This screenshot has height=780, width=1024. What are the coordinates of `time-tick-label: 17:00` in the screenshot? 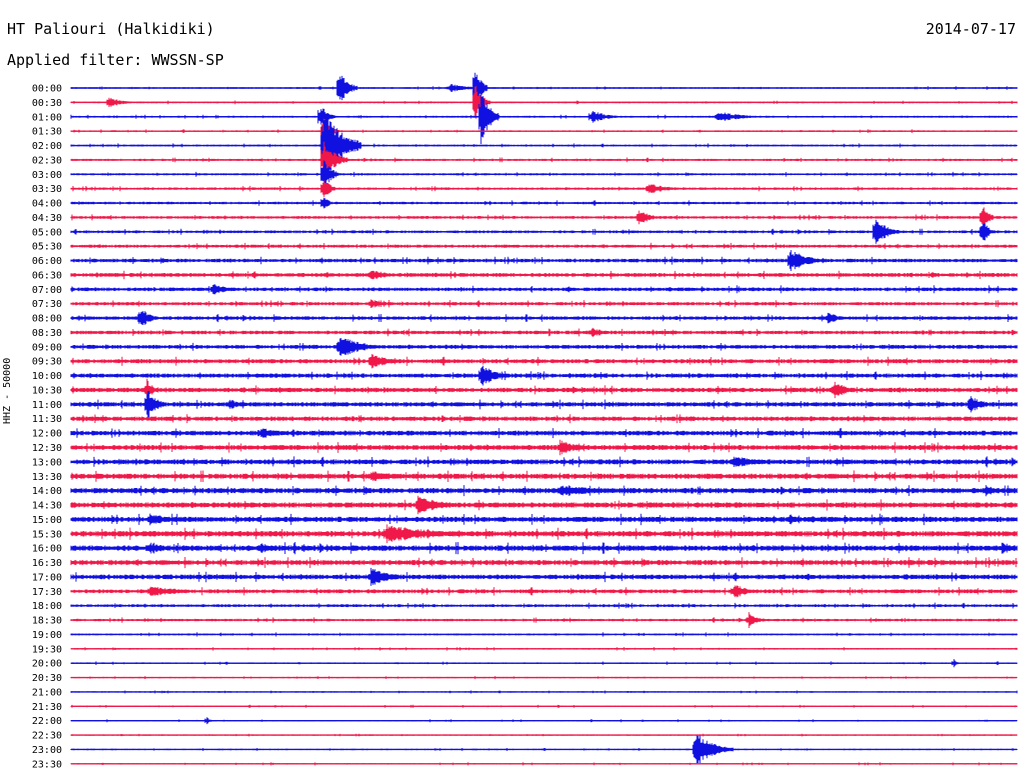 It's located at (47, 577).